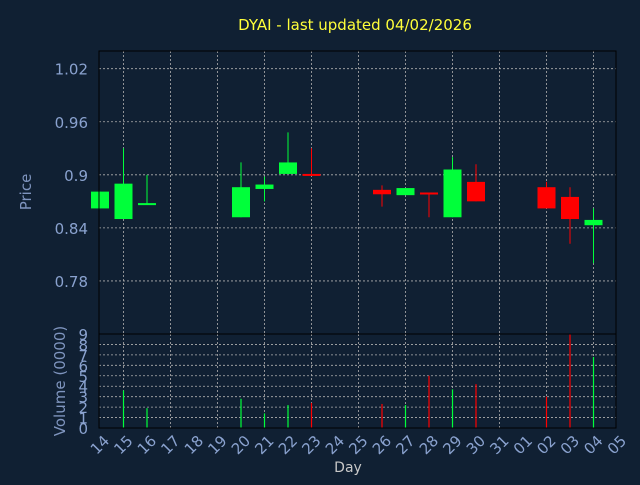  What do you see at coordinates (71, 70) in the screenshot?
I see `price-tick-label: 1.02` at bounding box center [71, 70].